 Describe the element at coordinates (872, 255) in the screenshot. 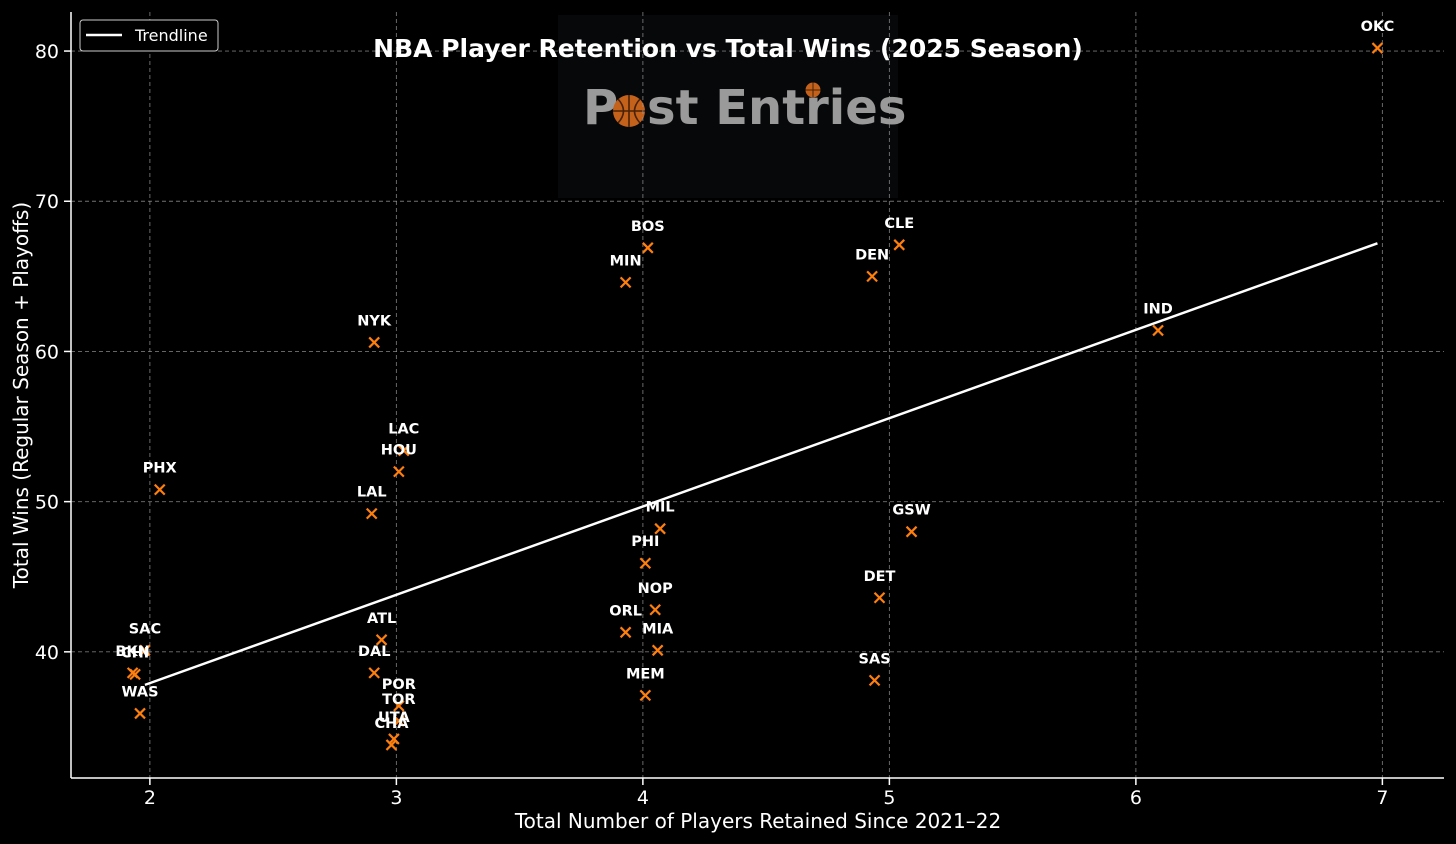

I see `team-label-den: DEN` at that location.